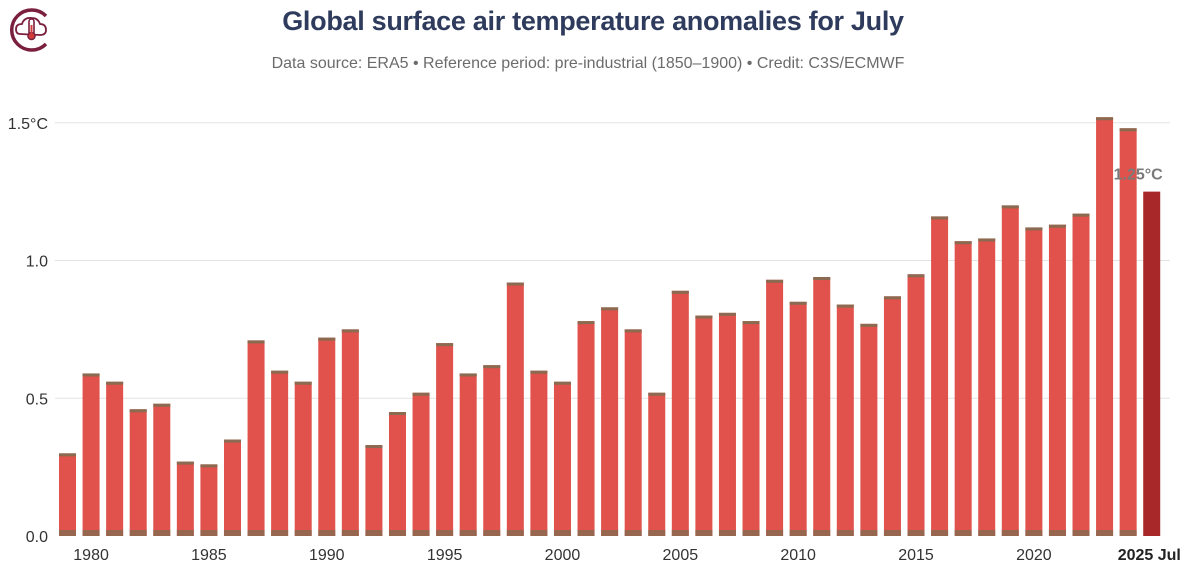  What do you see at coordinates (185, 498) in the screenshot?
I see `bar-1984` at bounding box center [185, 498].